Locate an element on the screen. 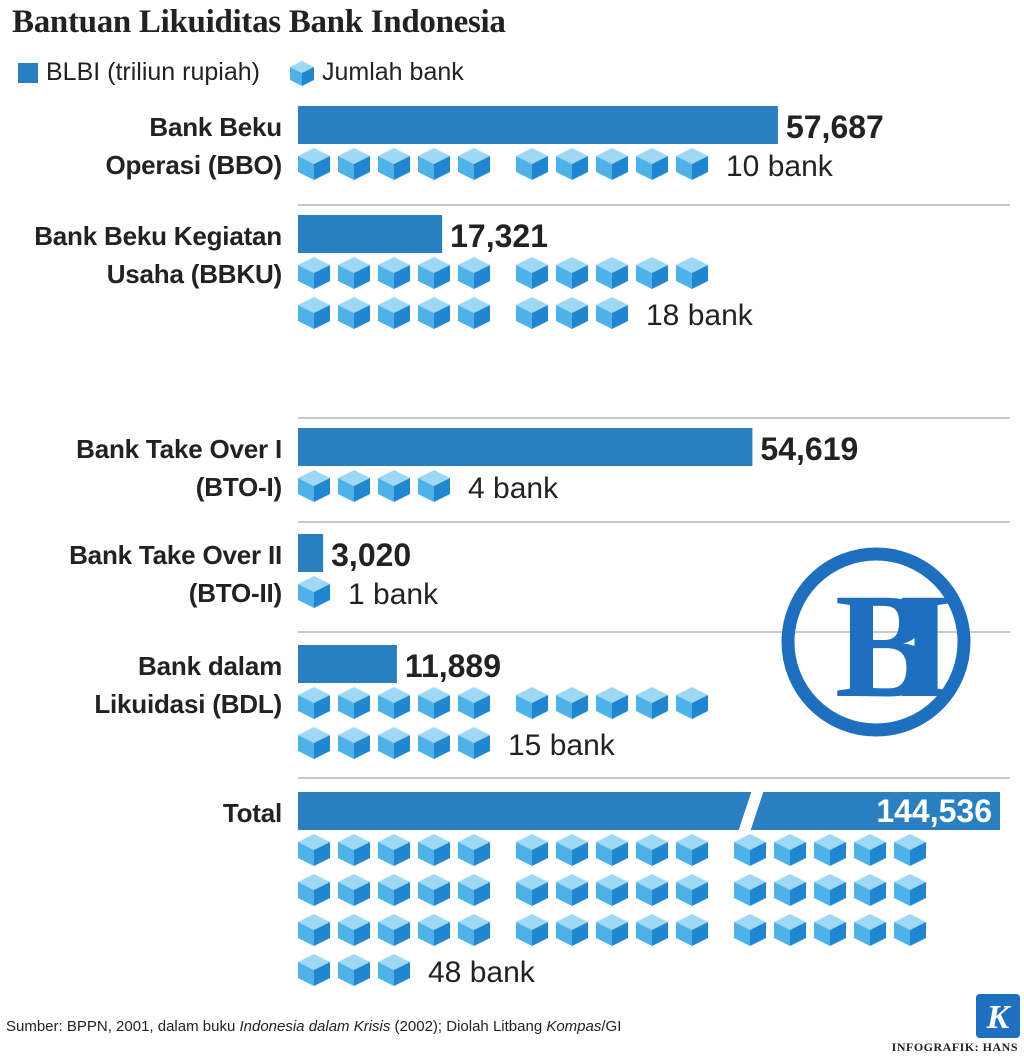 The width and height of the screenshot is (1024, 1060). row-label-line2: Operasi (BBO) is located at coordinates (193, 165).